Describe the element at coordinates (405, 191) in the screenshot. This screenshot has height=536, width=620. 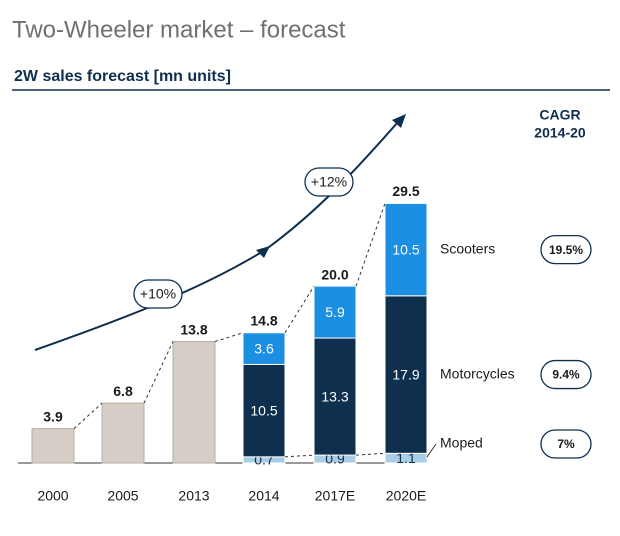
I see `total-label: 29.5` at that location.